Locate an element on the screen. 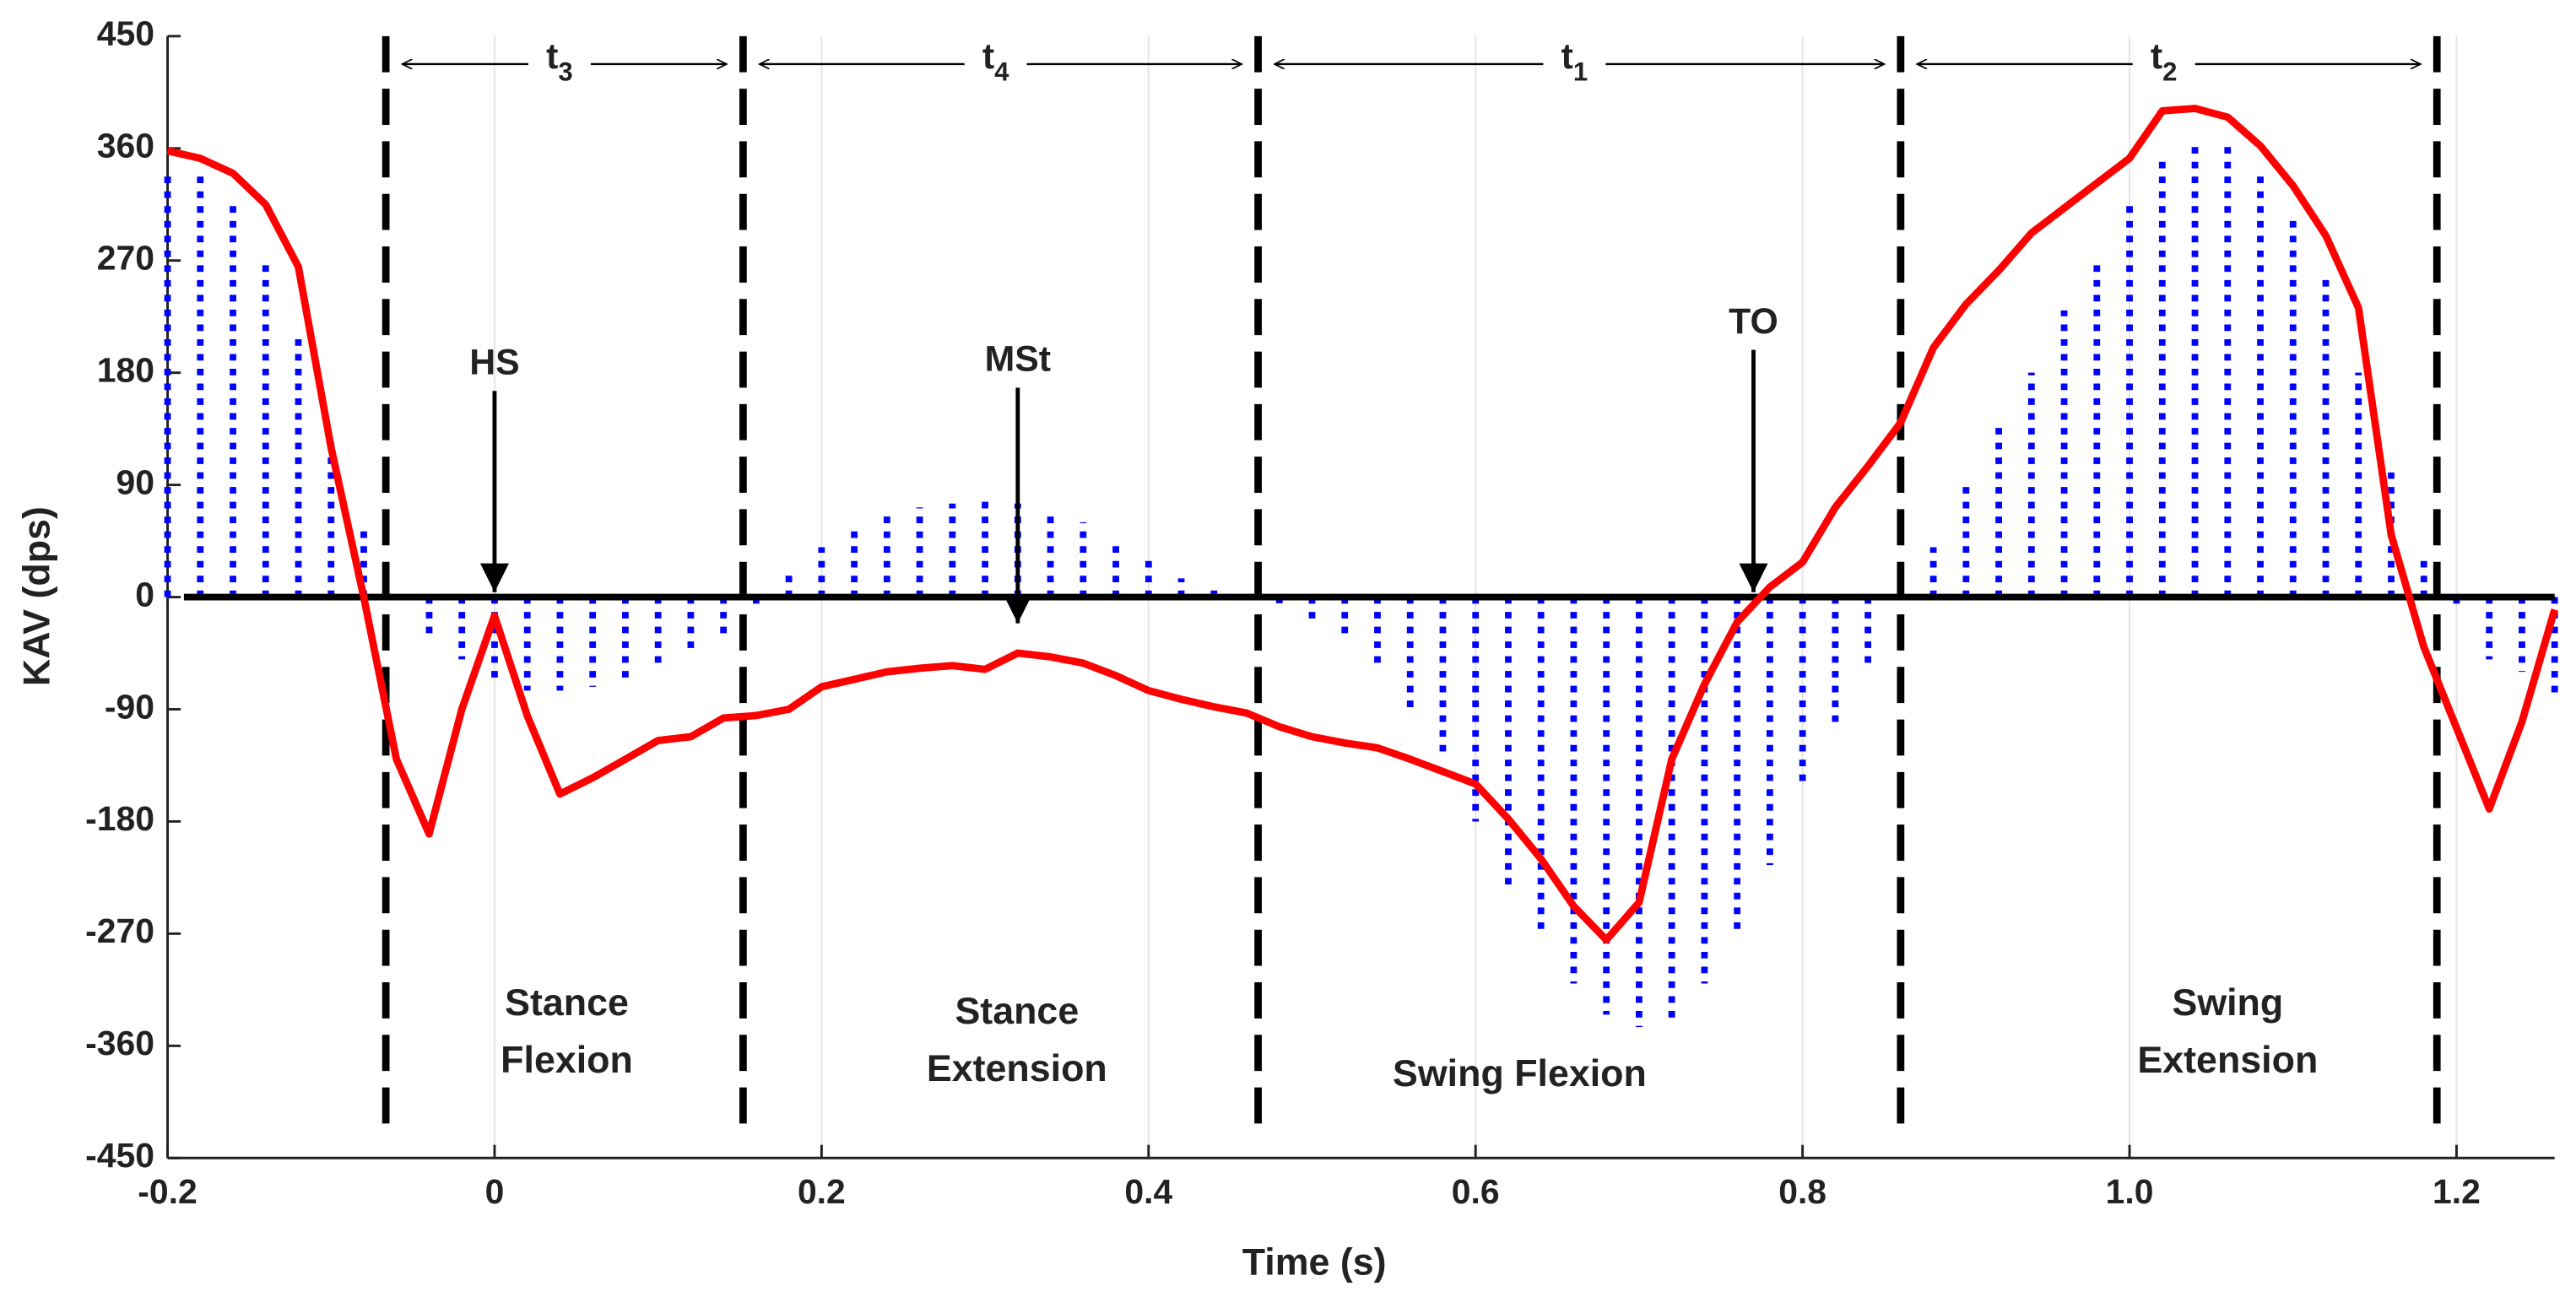  y-tick-label: -450 is located at coordinates (120, 1155).